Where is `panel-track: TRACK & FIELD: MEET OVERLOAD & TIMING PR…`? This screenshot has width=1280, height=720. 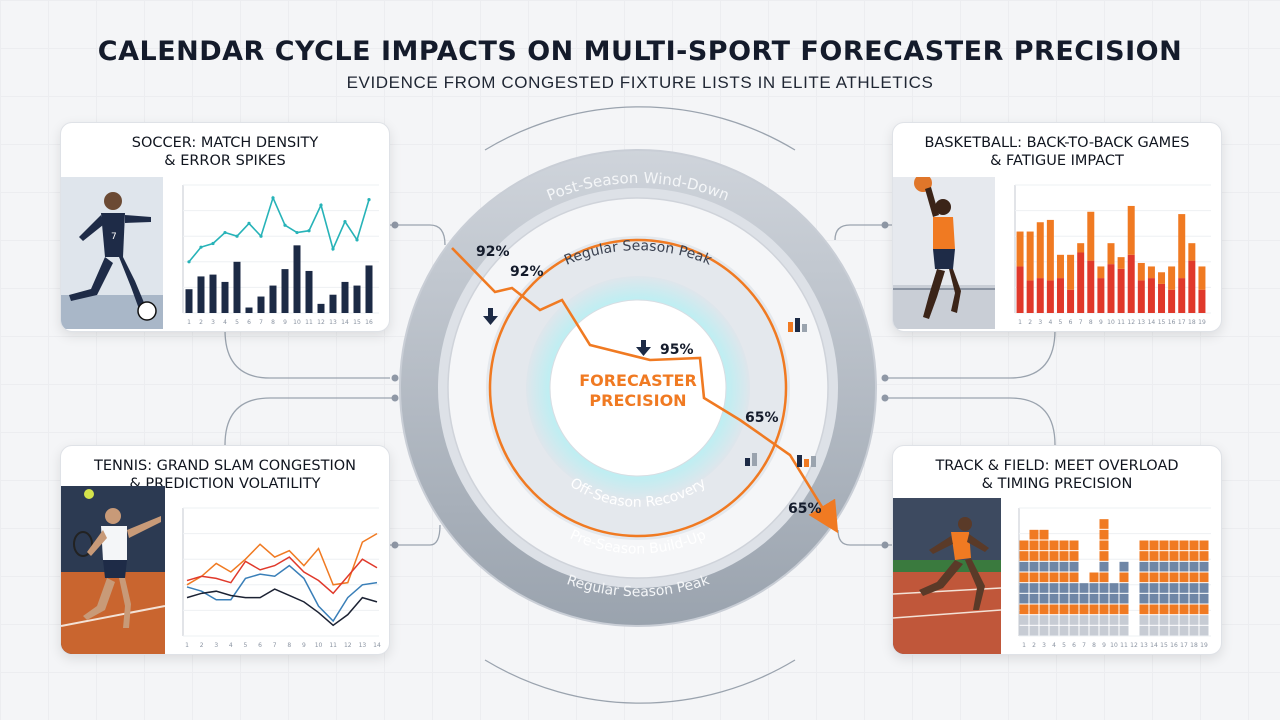
panel-track: TRACK & FIELD: MEET OVERLOAD & TIMING PR… is located at coordinates (1057, 550).